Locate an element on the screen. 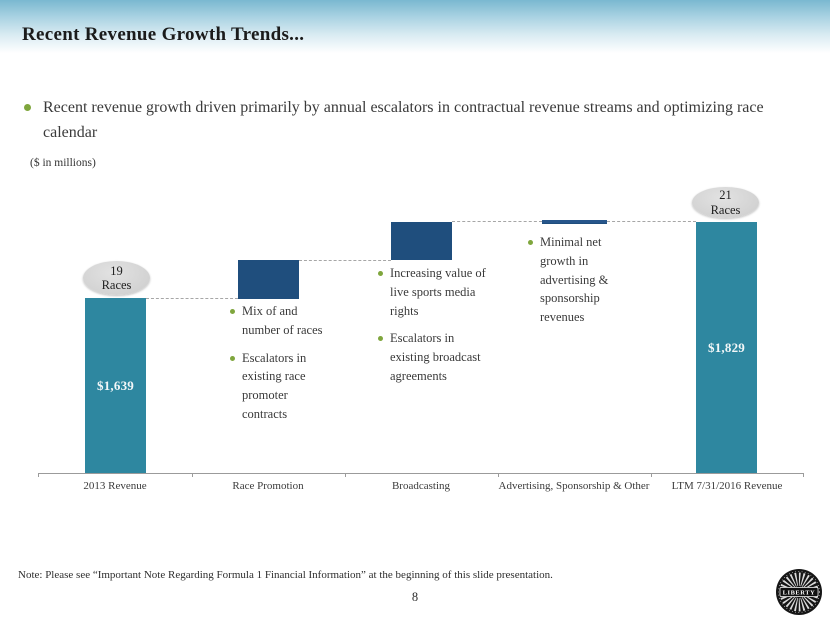 This screenshot has height=623, width=830. page-number: 8 is located at coordinates (415, 597).